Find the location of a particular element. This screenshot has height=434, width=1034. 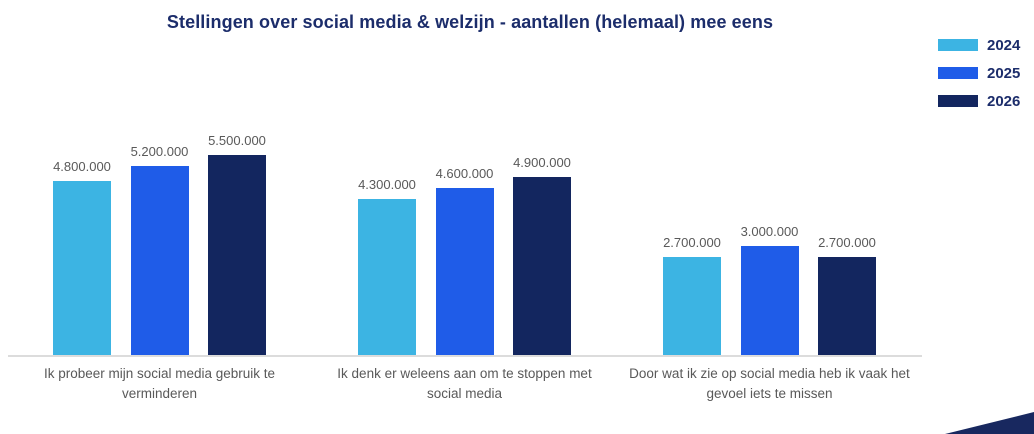

value-label-2024-group2: 4.300.000 is located at coordinates (387, 184).